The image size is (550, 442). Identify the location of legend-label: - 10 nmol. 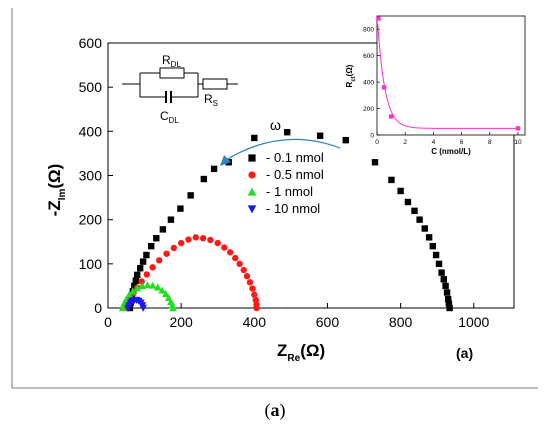
(293, 208).